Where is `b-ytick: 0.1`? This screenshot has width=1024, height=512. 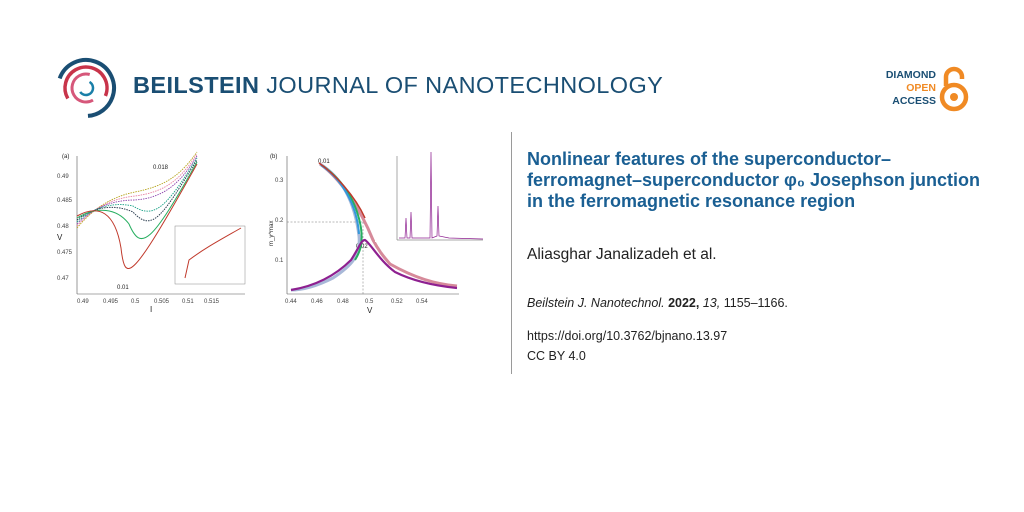 b-ytick: 0.1 is located at coordinates (279, 261).